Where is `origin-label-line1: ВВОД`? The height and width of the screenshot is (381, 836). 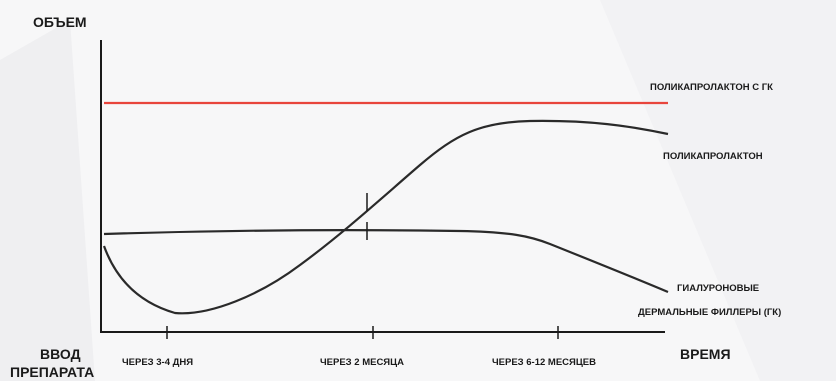
origin-label-line1: ВВОД is located at coordinates (60, 354).